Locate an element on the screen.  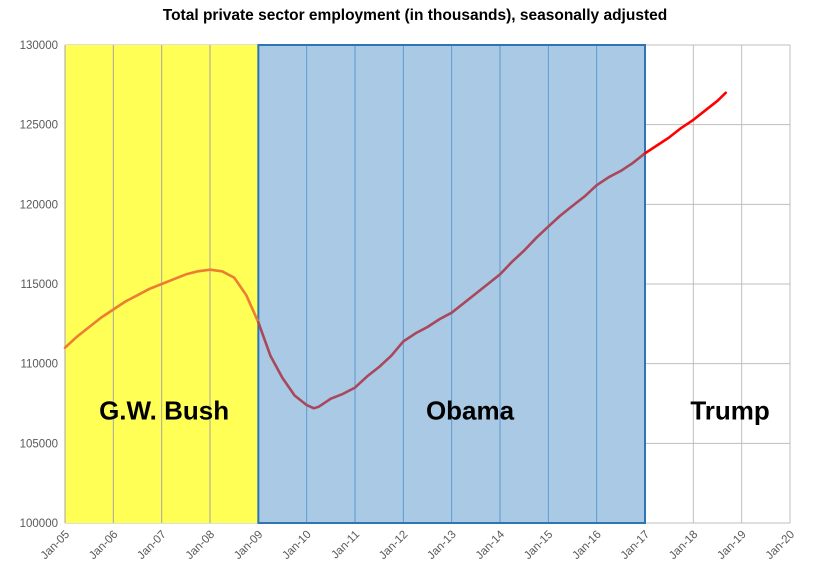
era-label-bush: G.W. Bush is located at coordinates (164, 410).